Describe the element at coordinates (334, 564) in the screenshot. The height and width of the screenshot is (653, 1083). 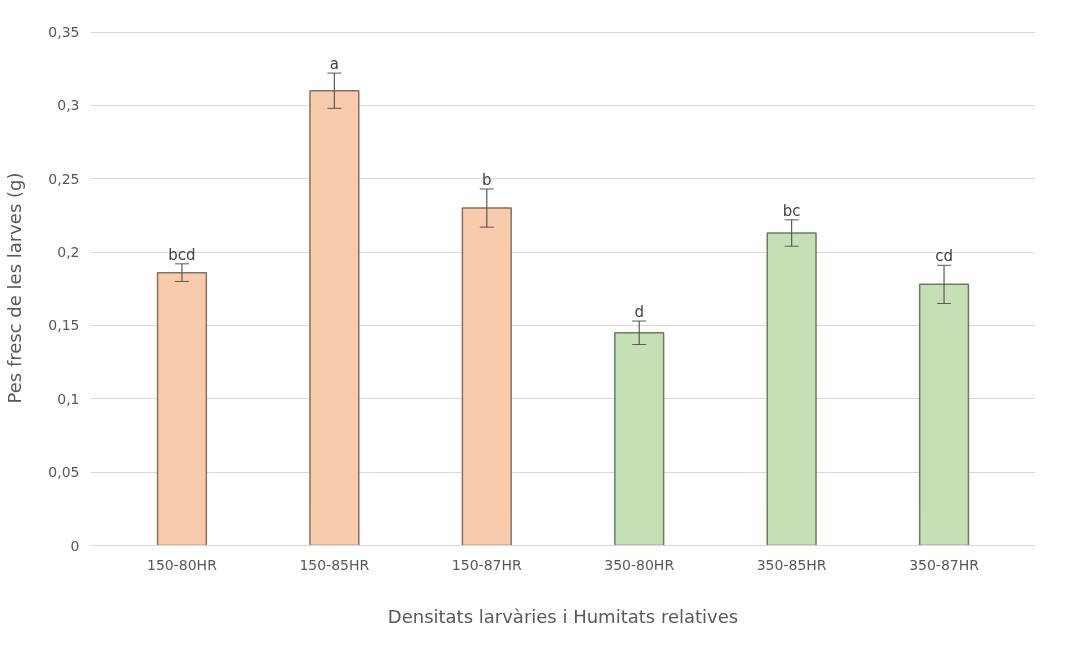
I see `x-tick-label: 150-85HR` at that location.